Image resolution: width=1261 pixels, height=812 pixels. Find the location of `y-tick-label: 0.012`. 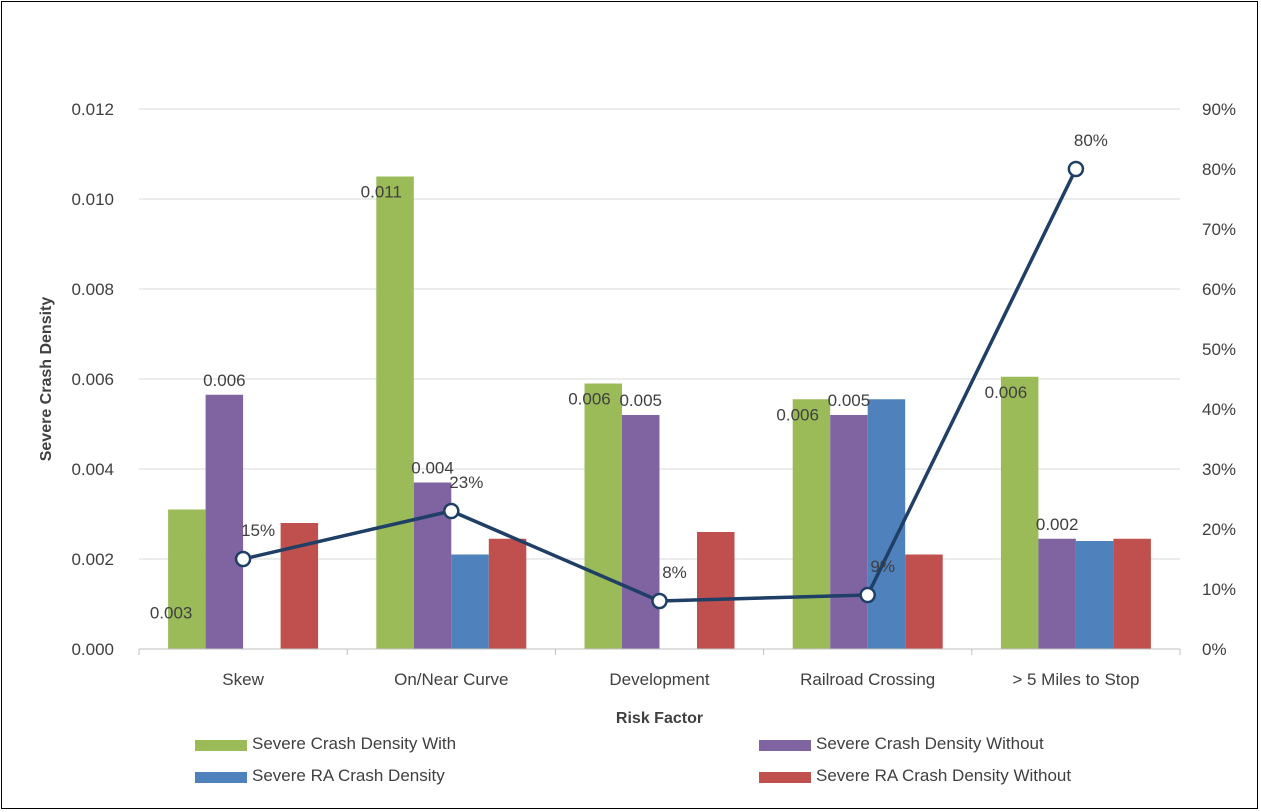

y-tick-label: 0.012 is located at coordinates (92, 109).